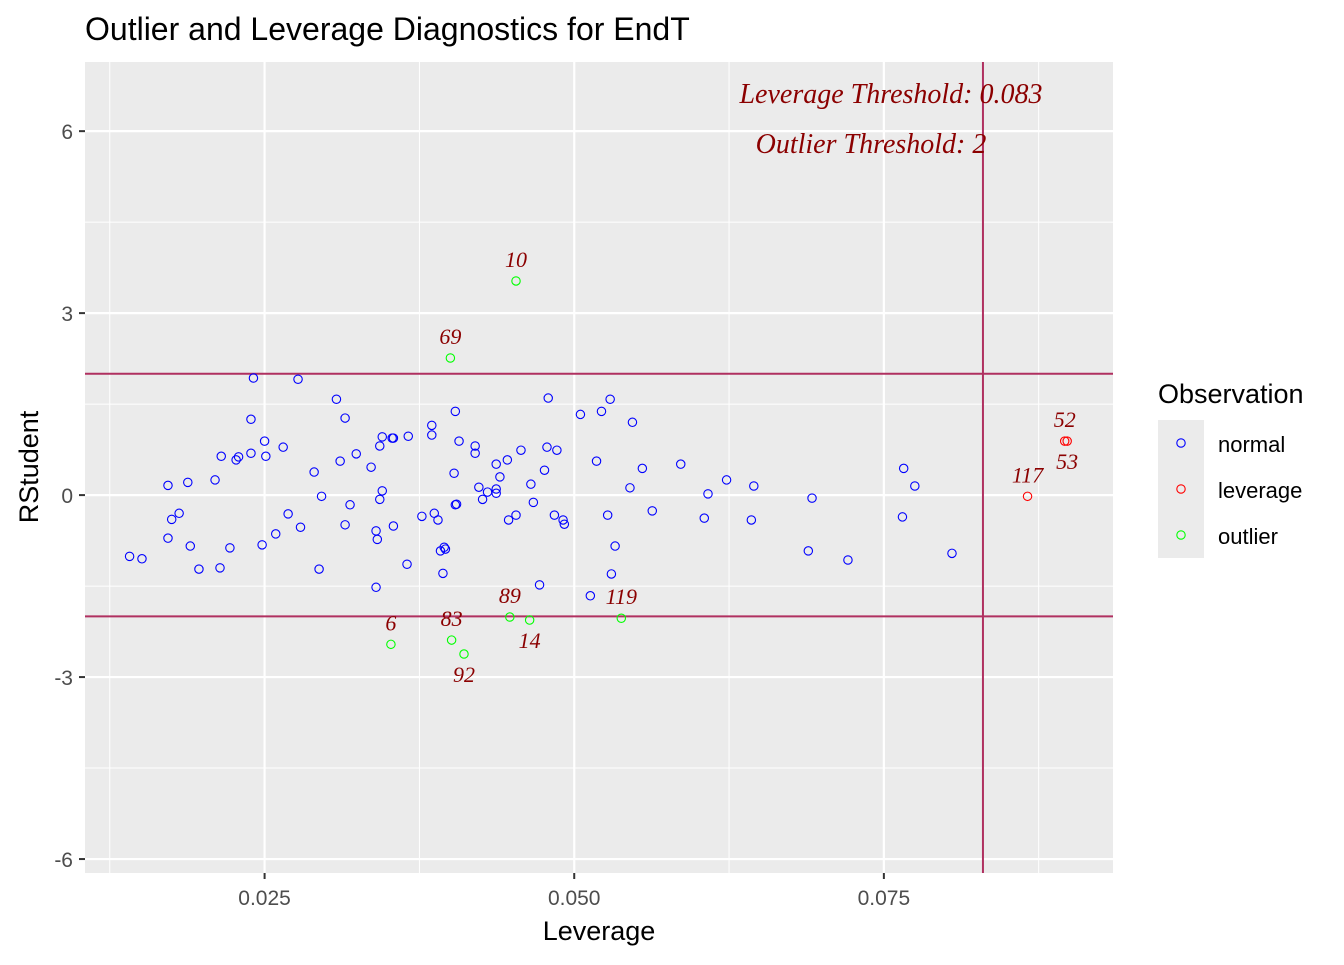  Describe the element at coordinates (464, 674) in the screenshot. I see `point-label: 92` at that location.